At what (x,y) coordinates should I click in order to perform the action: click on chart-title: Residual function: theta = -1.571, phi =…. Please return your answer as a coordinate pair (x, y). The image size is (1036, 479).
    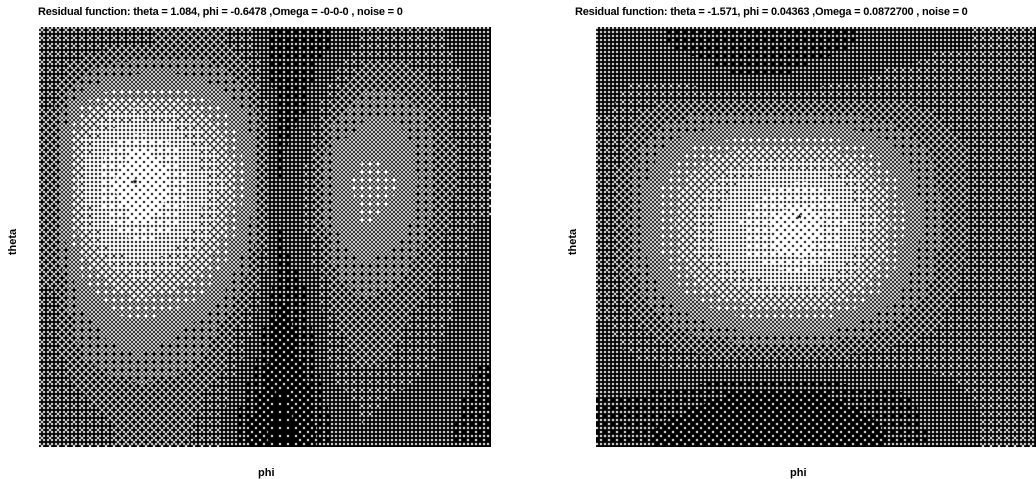
    Looking at the image, I should click on (771, 12).